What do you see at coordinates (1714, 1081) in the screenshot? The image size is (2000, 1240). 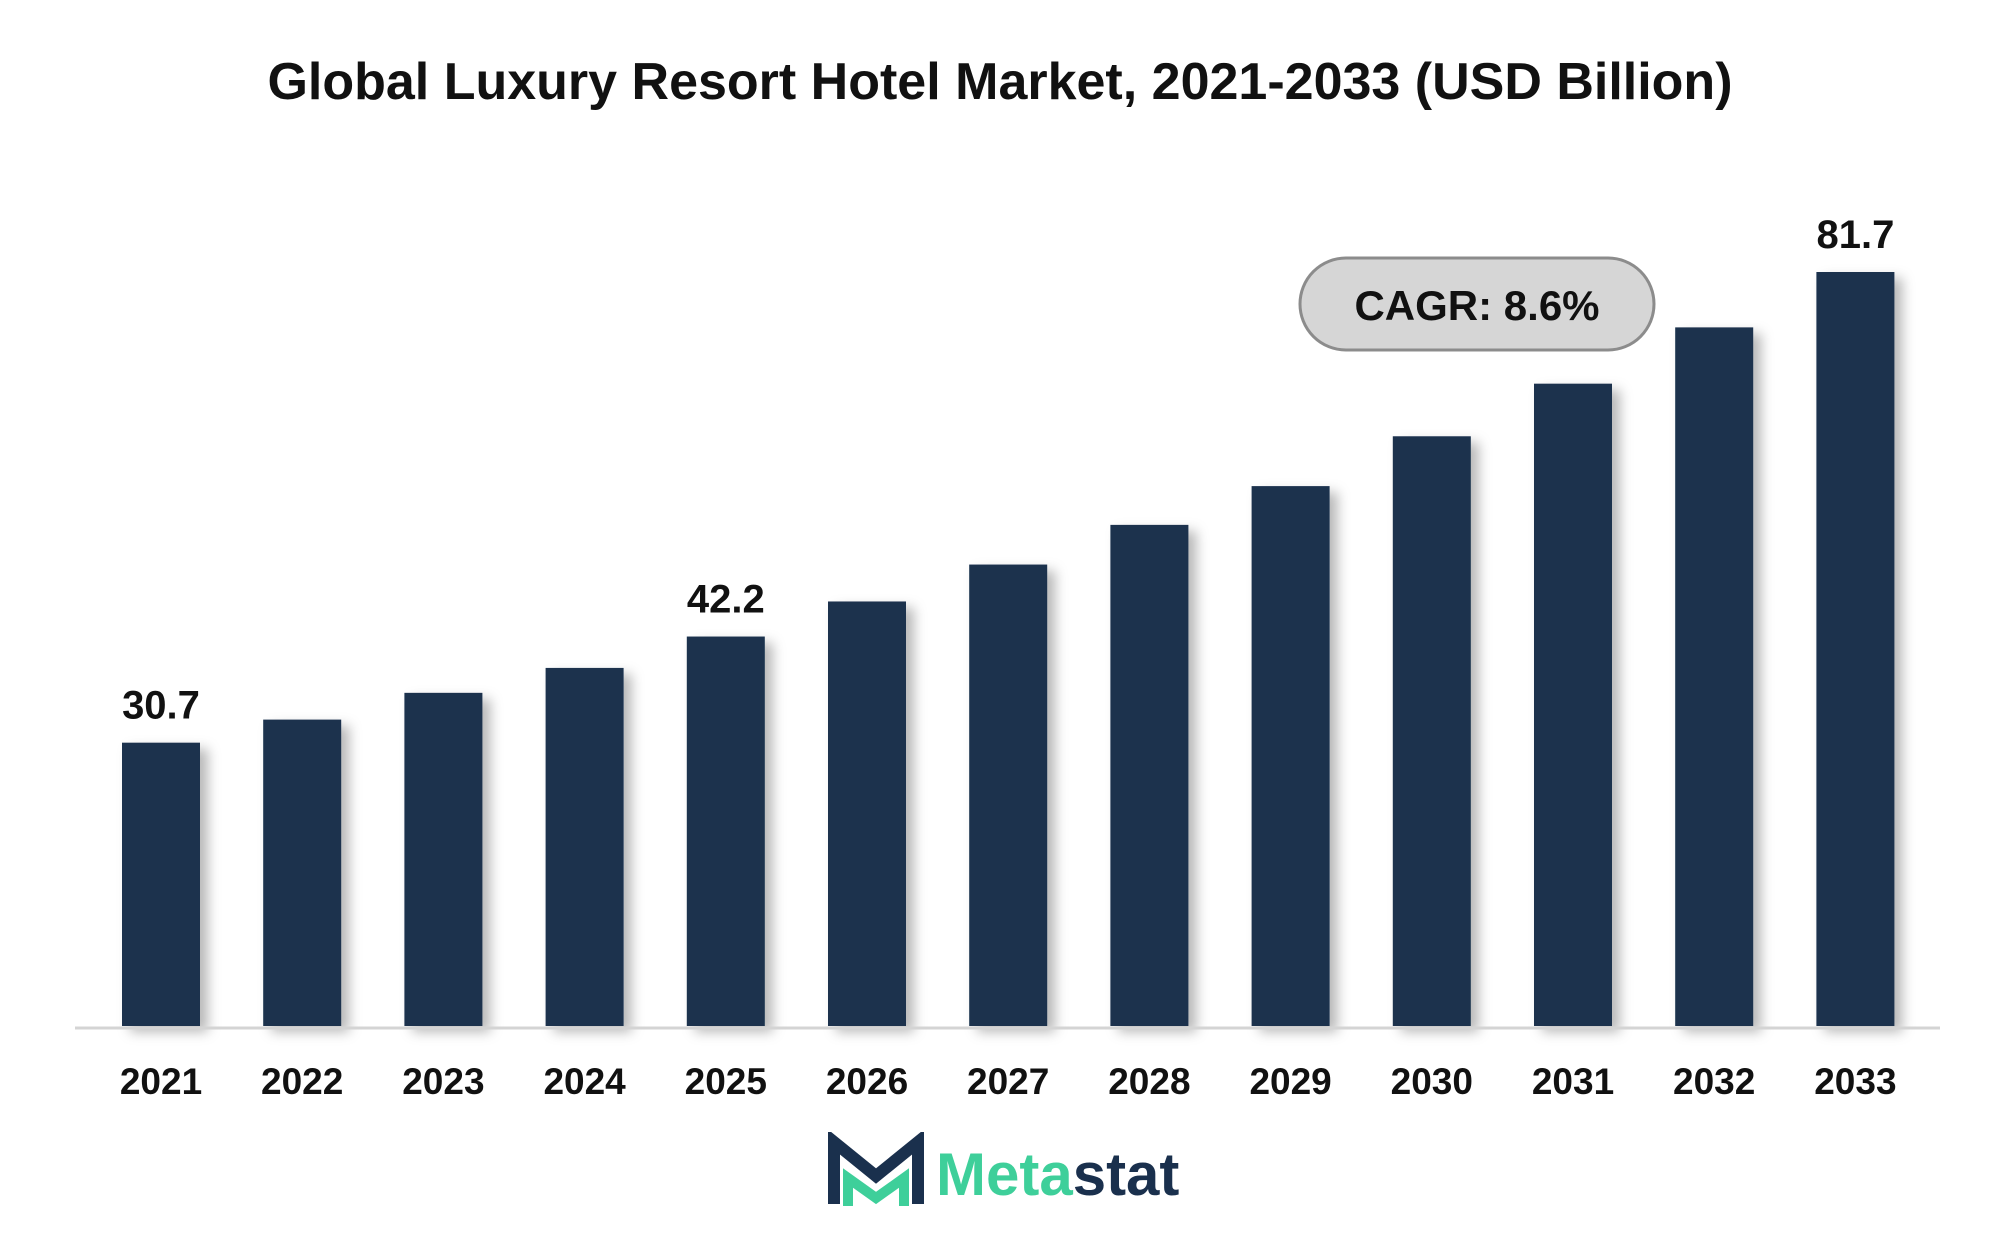 I see `x-tick-2032: 2032` at bounding box center [1714, 1081].